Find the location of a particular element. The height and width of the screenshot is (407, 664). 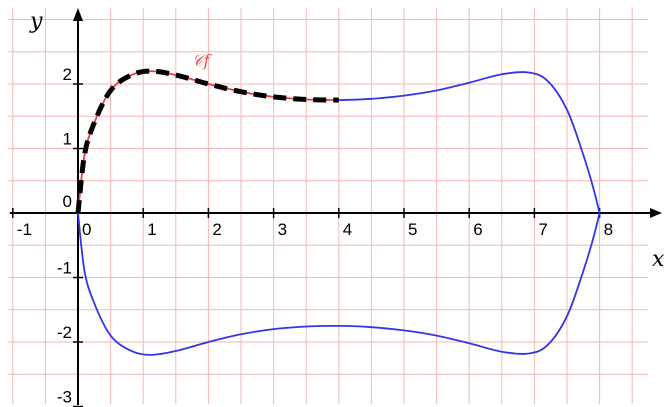

x-tick-label: 3 is located at coordinates (282, 229).